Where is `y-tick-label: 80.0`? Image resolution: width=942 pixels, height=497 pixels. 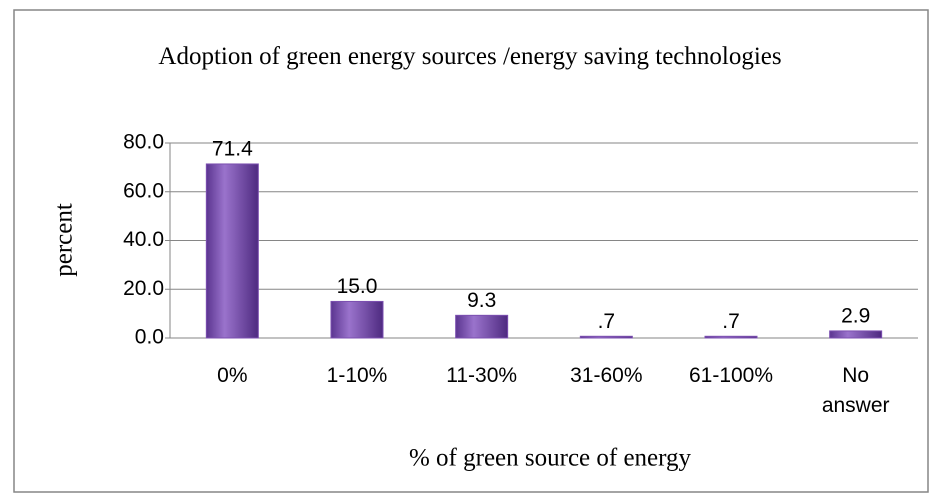 y-tick-label: 80.0 is located at coordinates (143, 142).